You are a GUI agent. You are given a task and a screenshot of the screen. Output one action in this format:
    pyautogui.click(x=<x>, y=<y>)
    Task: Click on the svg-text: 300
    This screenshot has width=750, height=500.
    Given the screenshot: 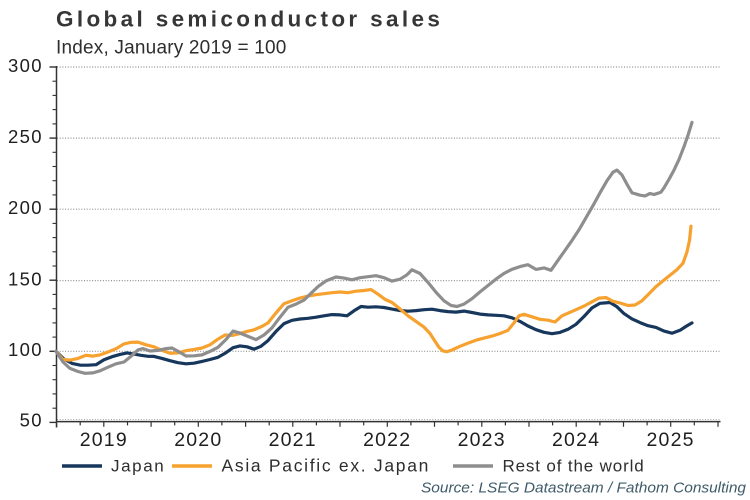 What is the action you would take?
    pyautogui.click(x=25, y=65)
    